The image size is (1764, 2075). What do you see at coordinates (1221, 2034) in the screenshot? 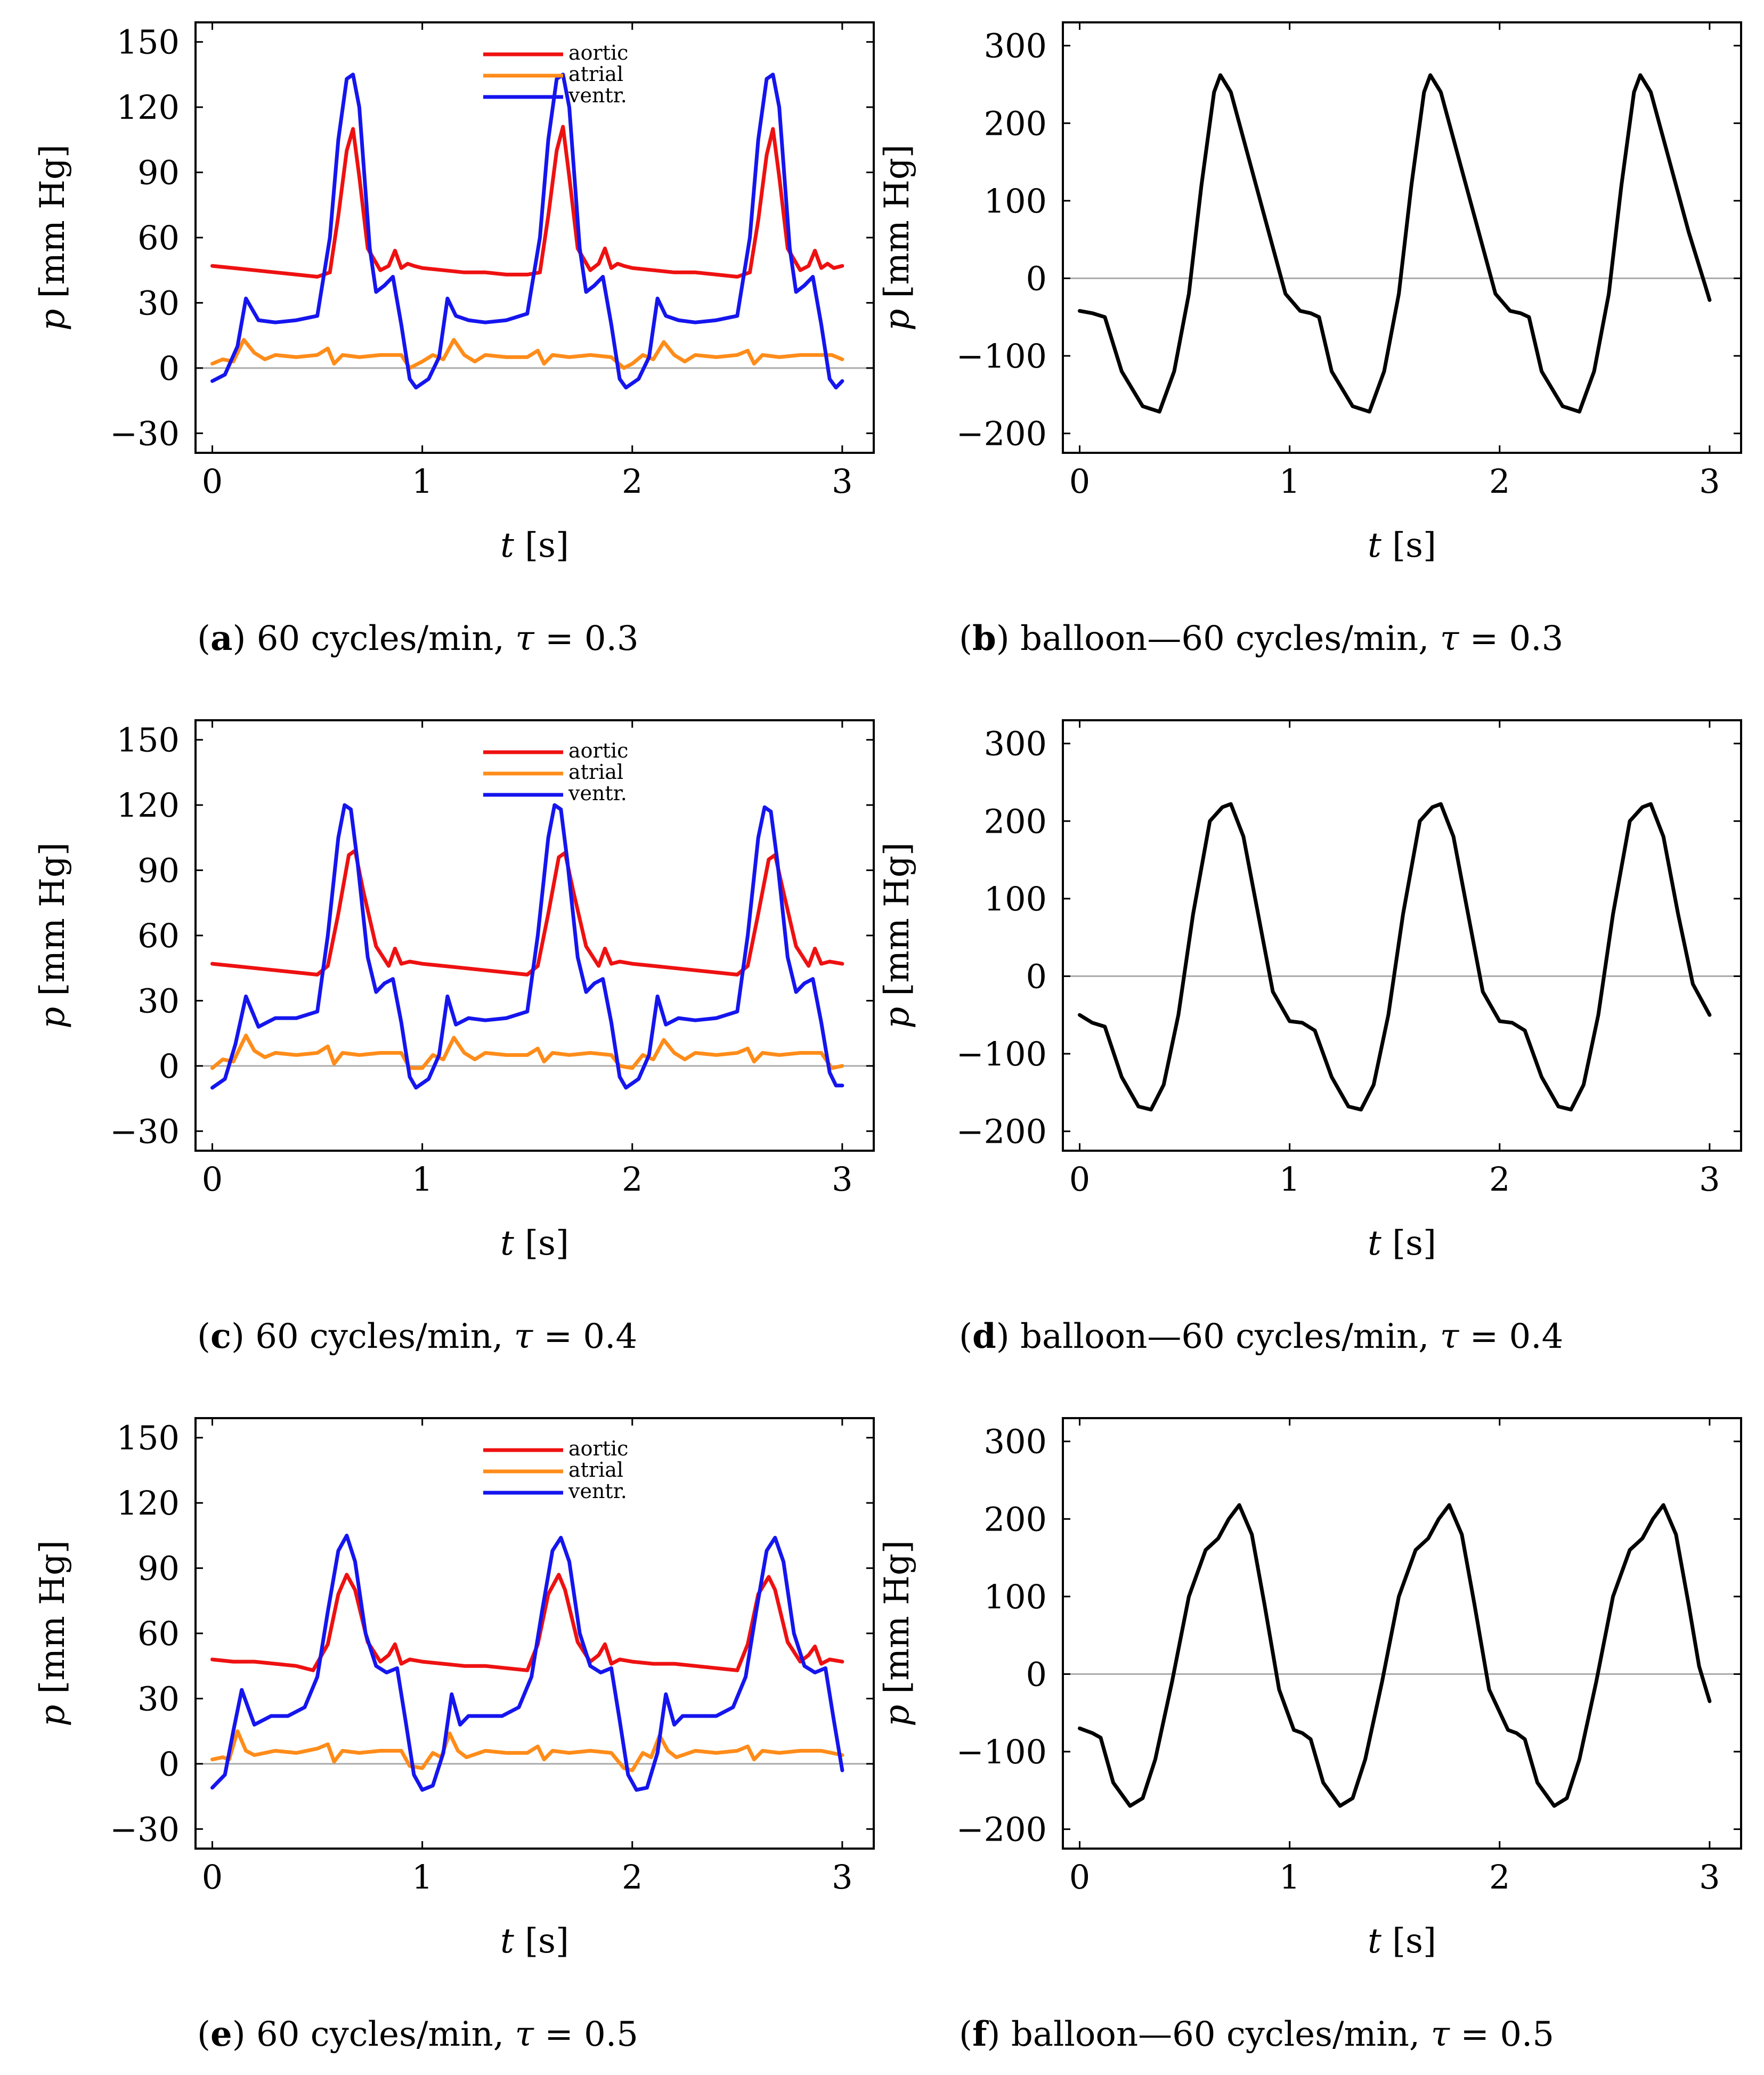
I see `caption-text: balloon—60 cycles/min,` at bounding box center [1221, 2034].